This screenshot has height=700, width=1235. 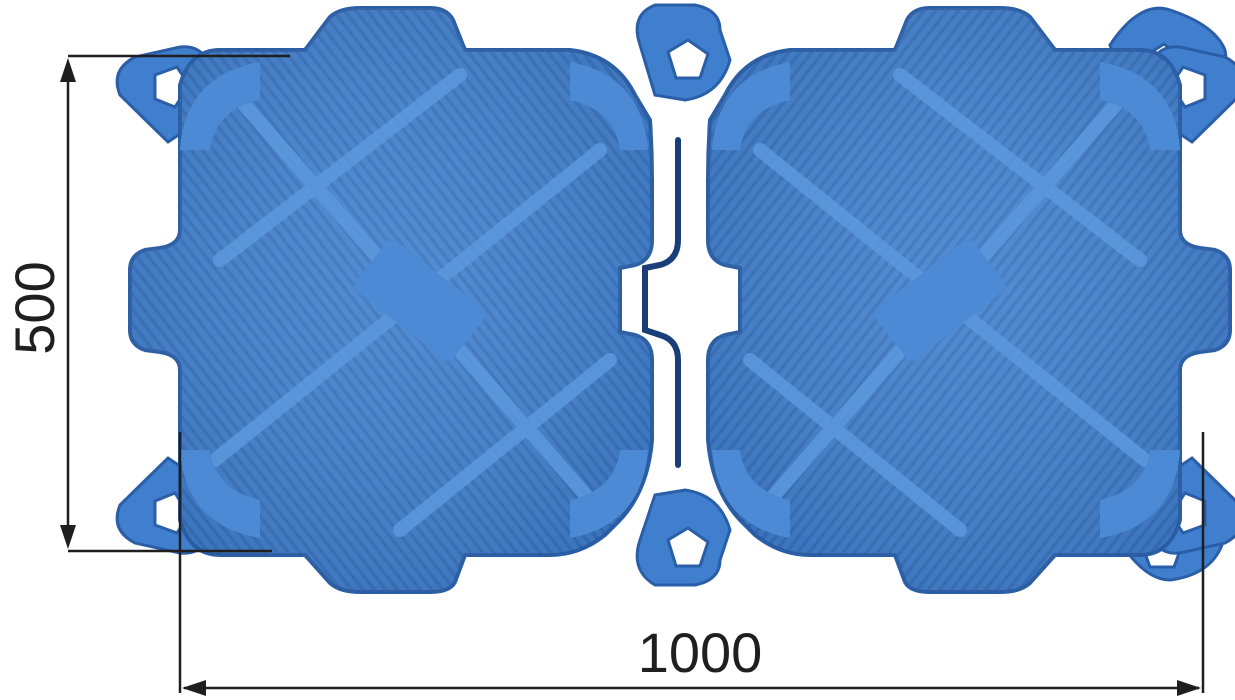 I want to click on joint-seam, so click(x=661, y=302).